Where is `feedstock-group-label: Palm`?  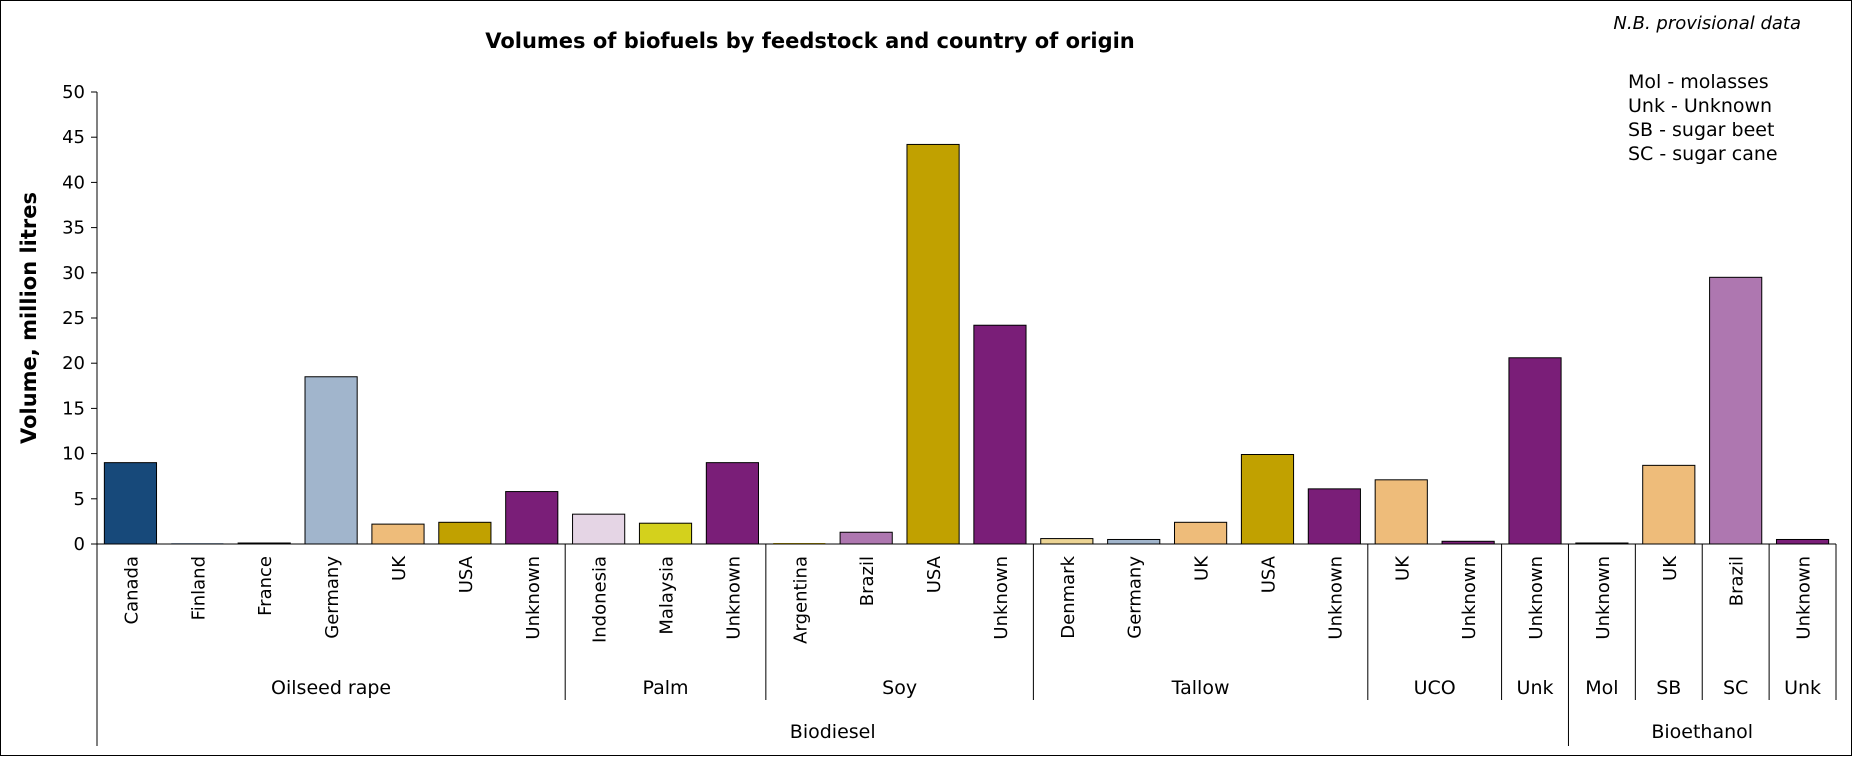
feedstock-group-label: Palm is located at coordinates (665, 688).